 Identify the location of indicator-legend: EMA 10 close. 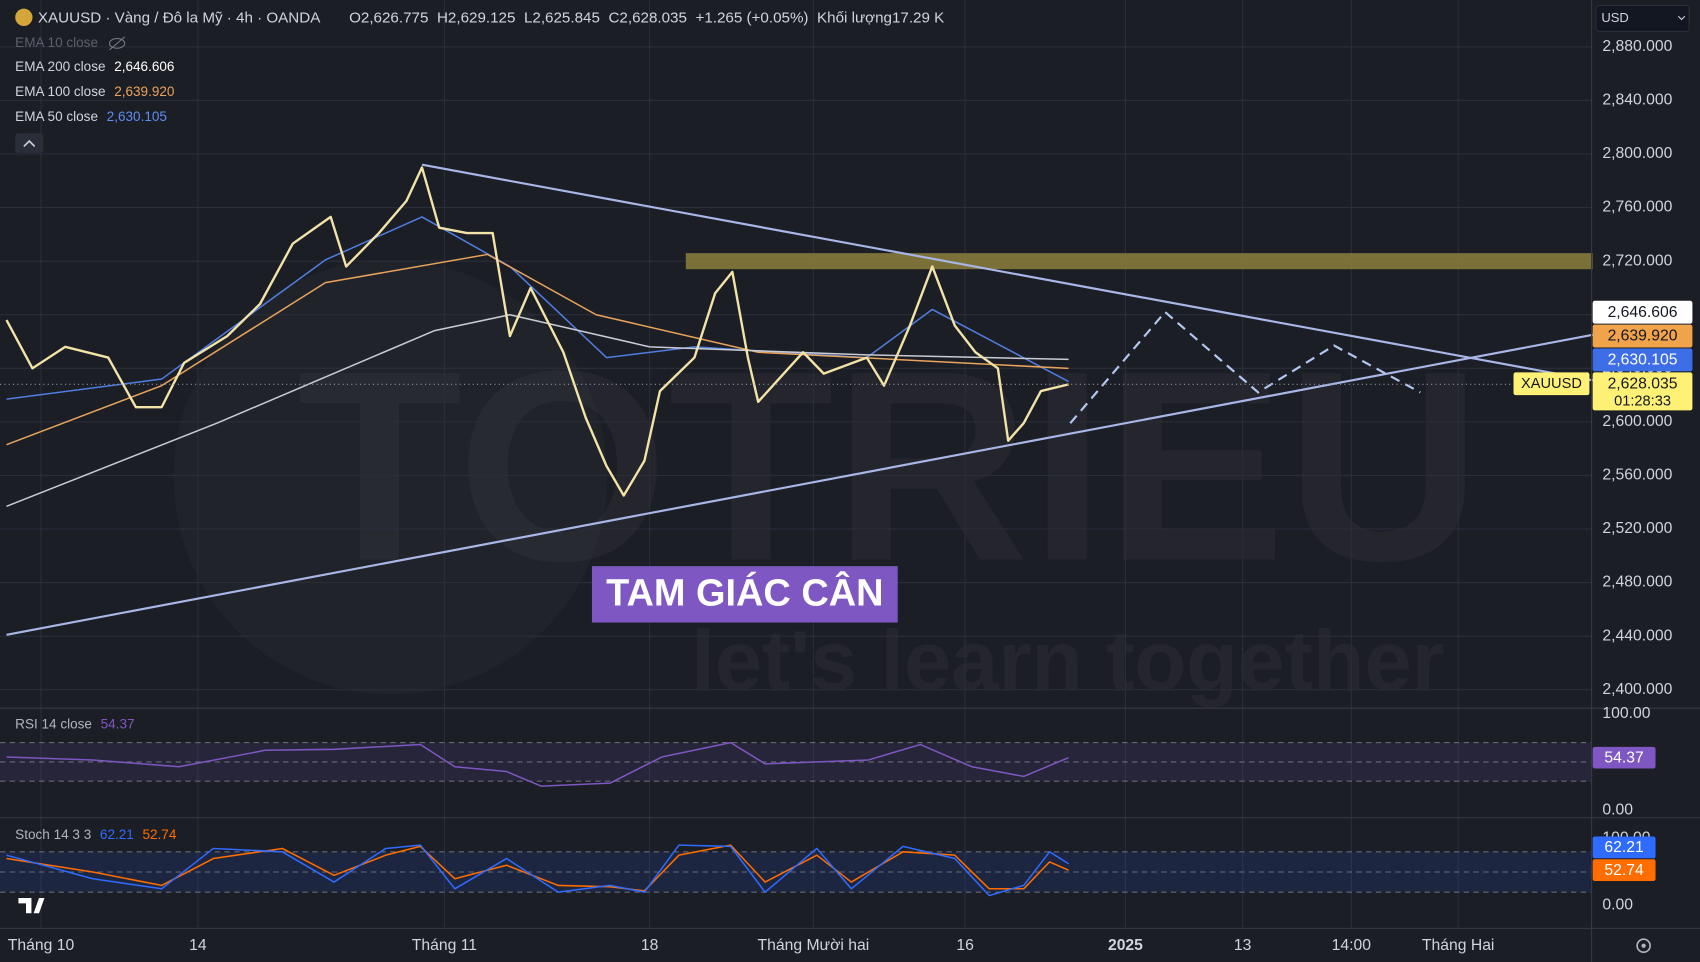
(56, 42).